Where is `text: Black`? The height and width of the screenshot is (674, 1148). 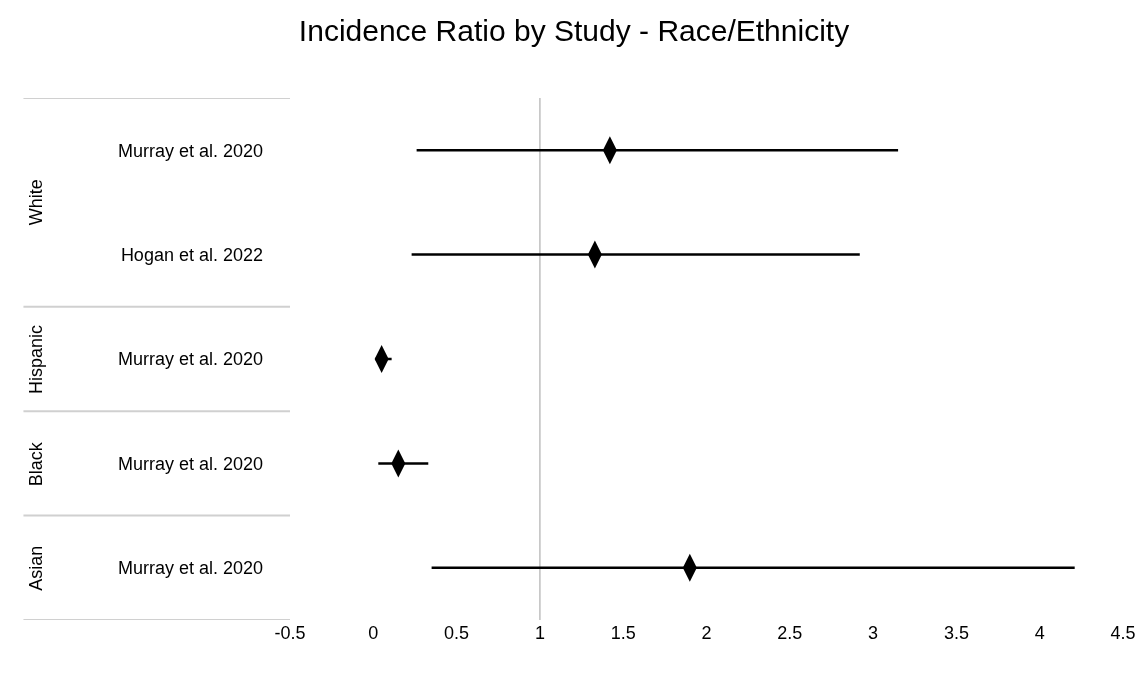
text: Black is located at coordinates (35, 464).